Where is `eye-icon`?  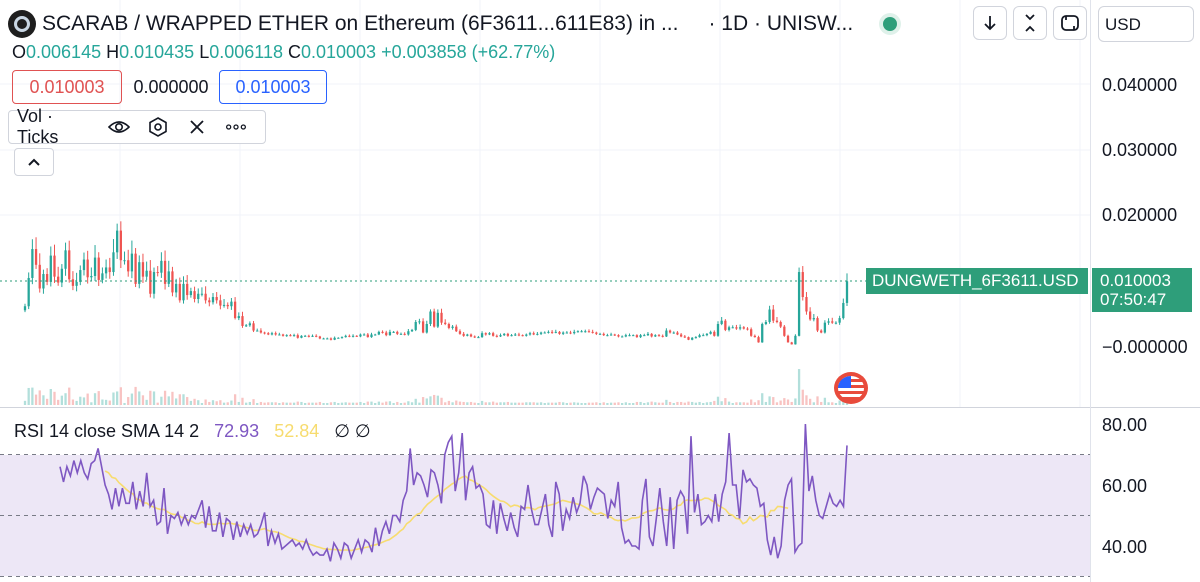
eye-icon is located at coordinates (118, 127).